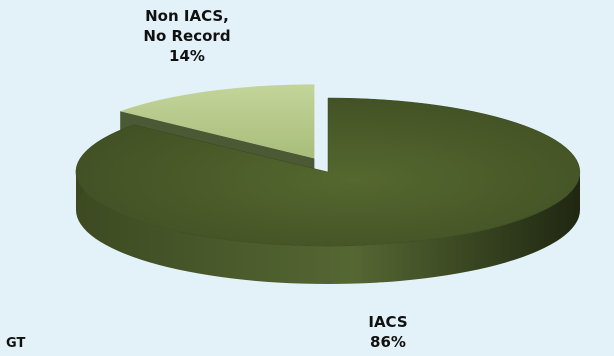 Image resolution: width=614 pixels, height=356 pixels. I want to click on slice-percent-non-iacs: 14%, so click(187, 56).